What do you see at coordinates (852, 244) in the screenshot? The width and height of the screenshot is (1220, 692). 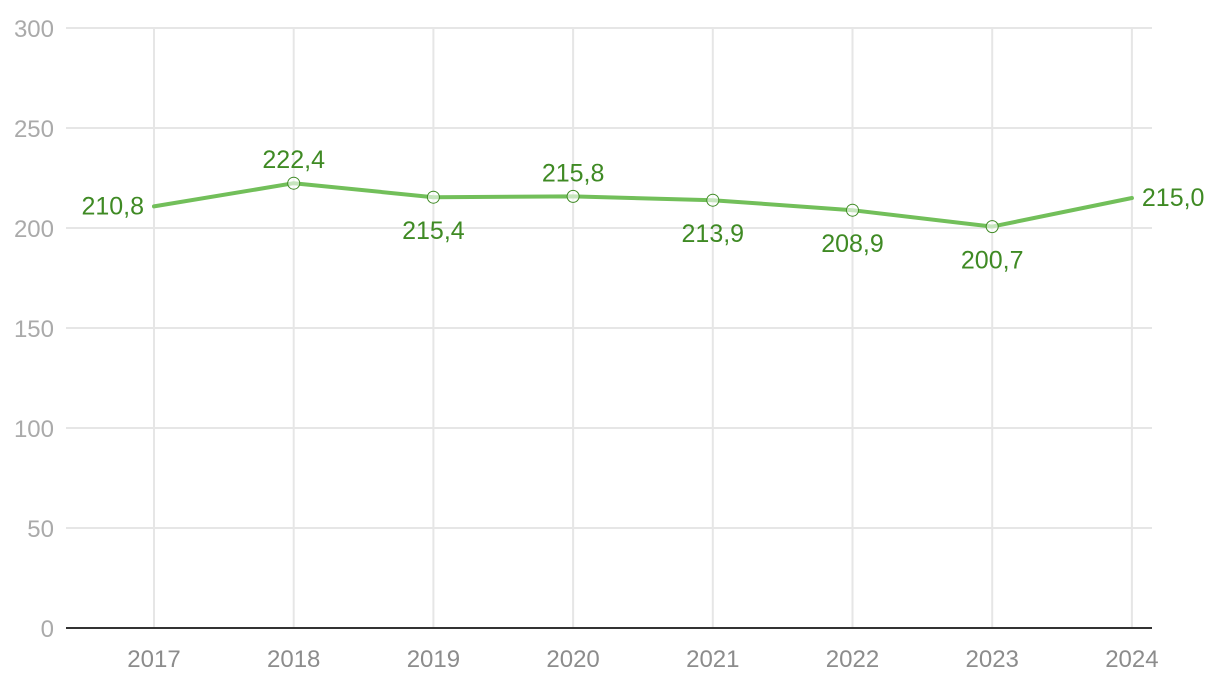 I see `data-label: 208,9` at bounding box center [852, 244].